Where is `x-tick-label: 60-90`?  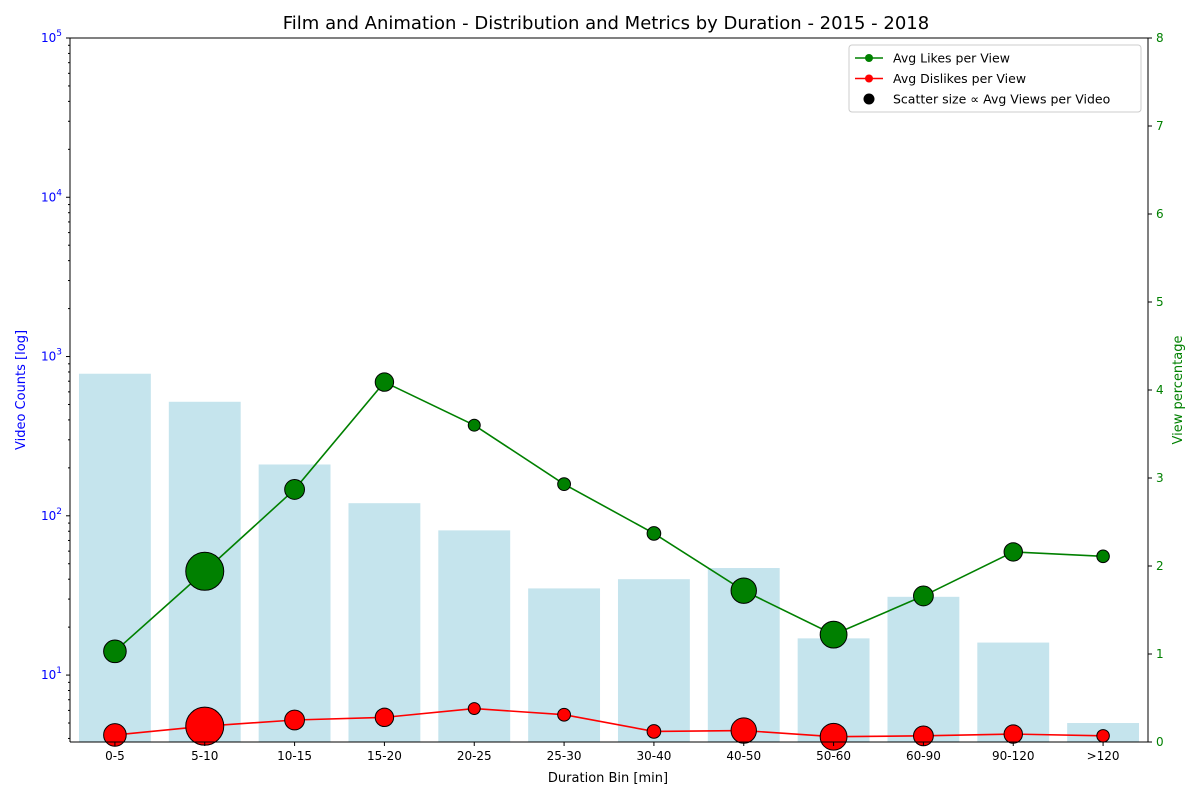 x-tick-label: 60-90 is located at coordinates (923, 756).